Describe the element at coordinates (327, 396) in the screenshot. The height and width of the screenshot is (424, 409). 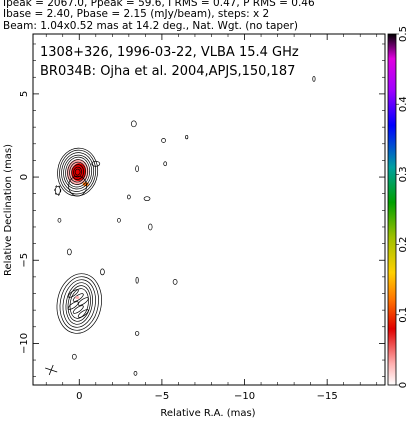
I see `x-tick-label: −15` at that location.